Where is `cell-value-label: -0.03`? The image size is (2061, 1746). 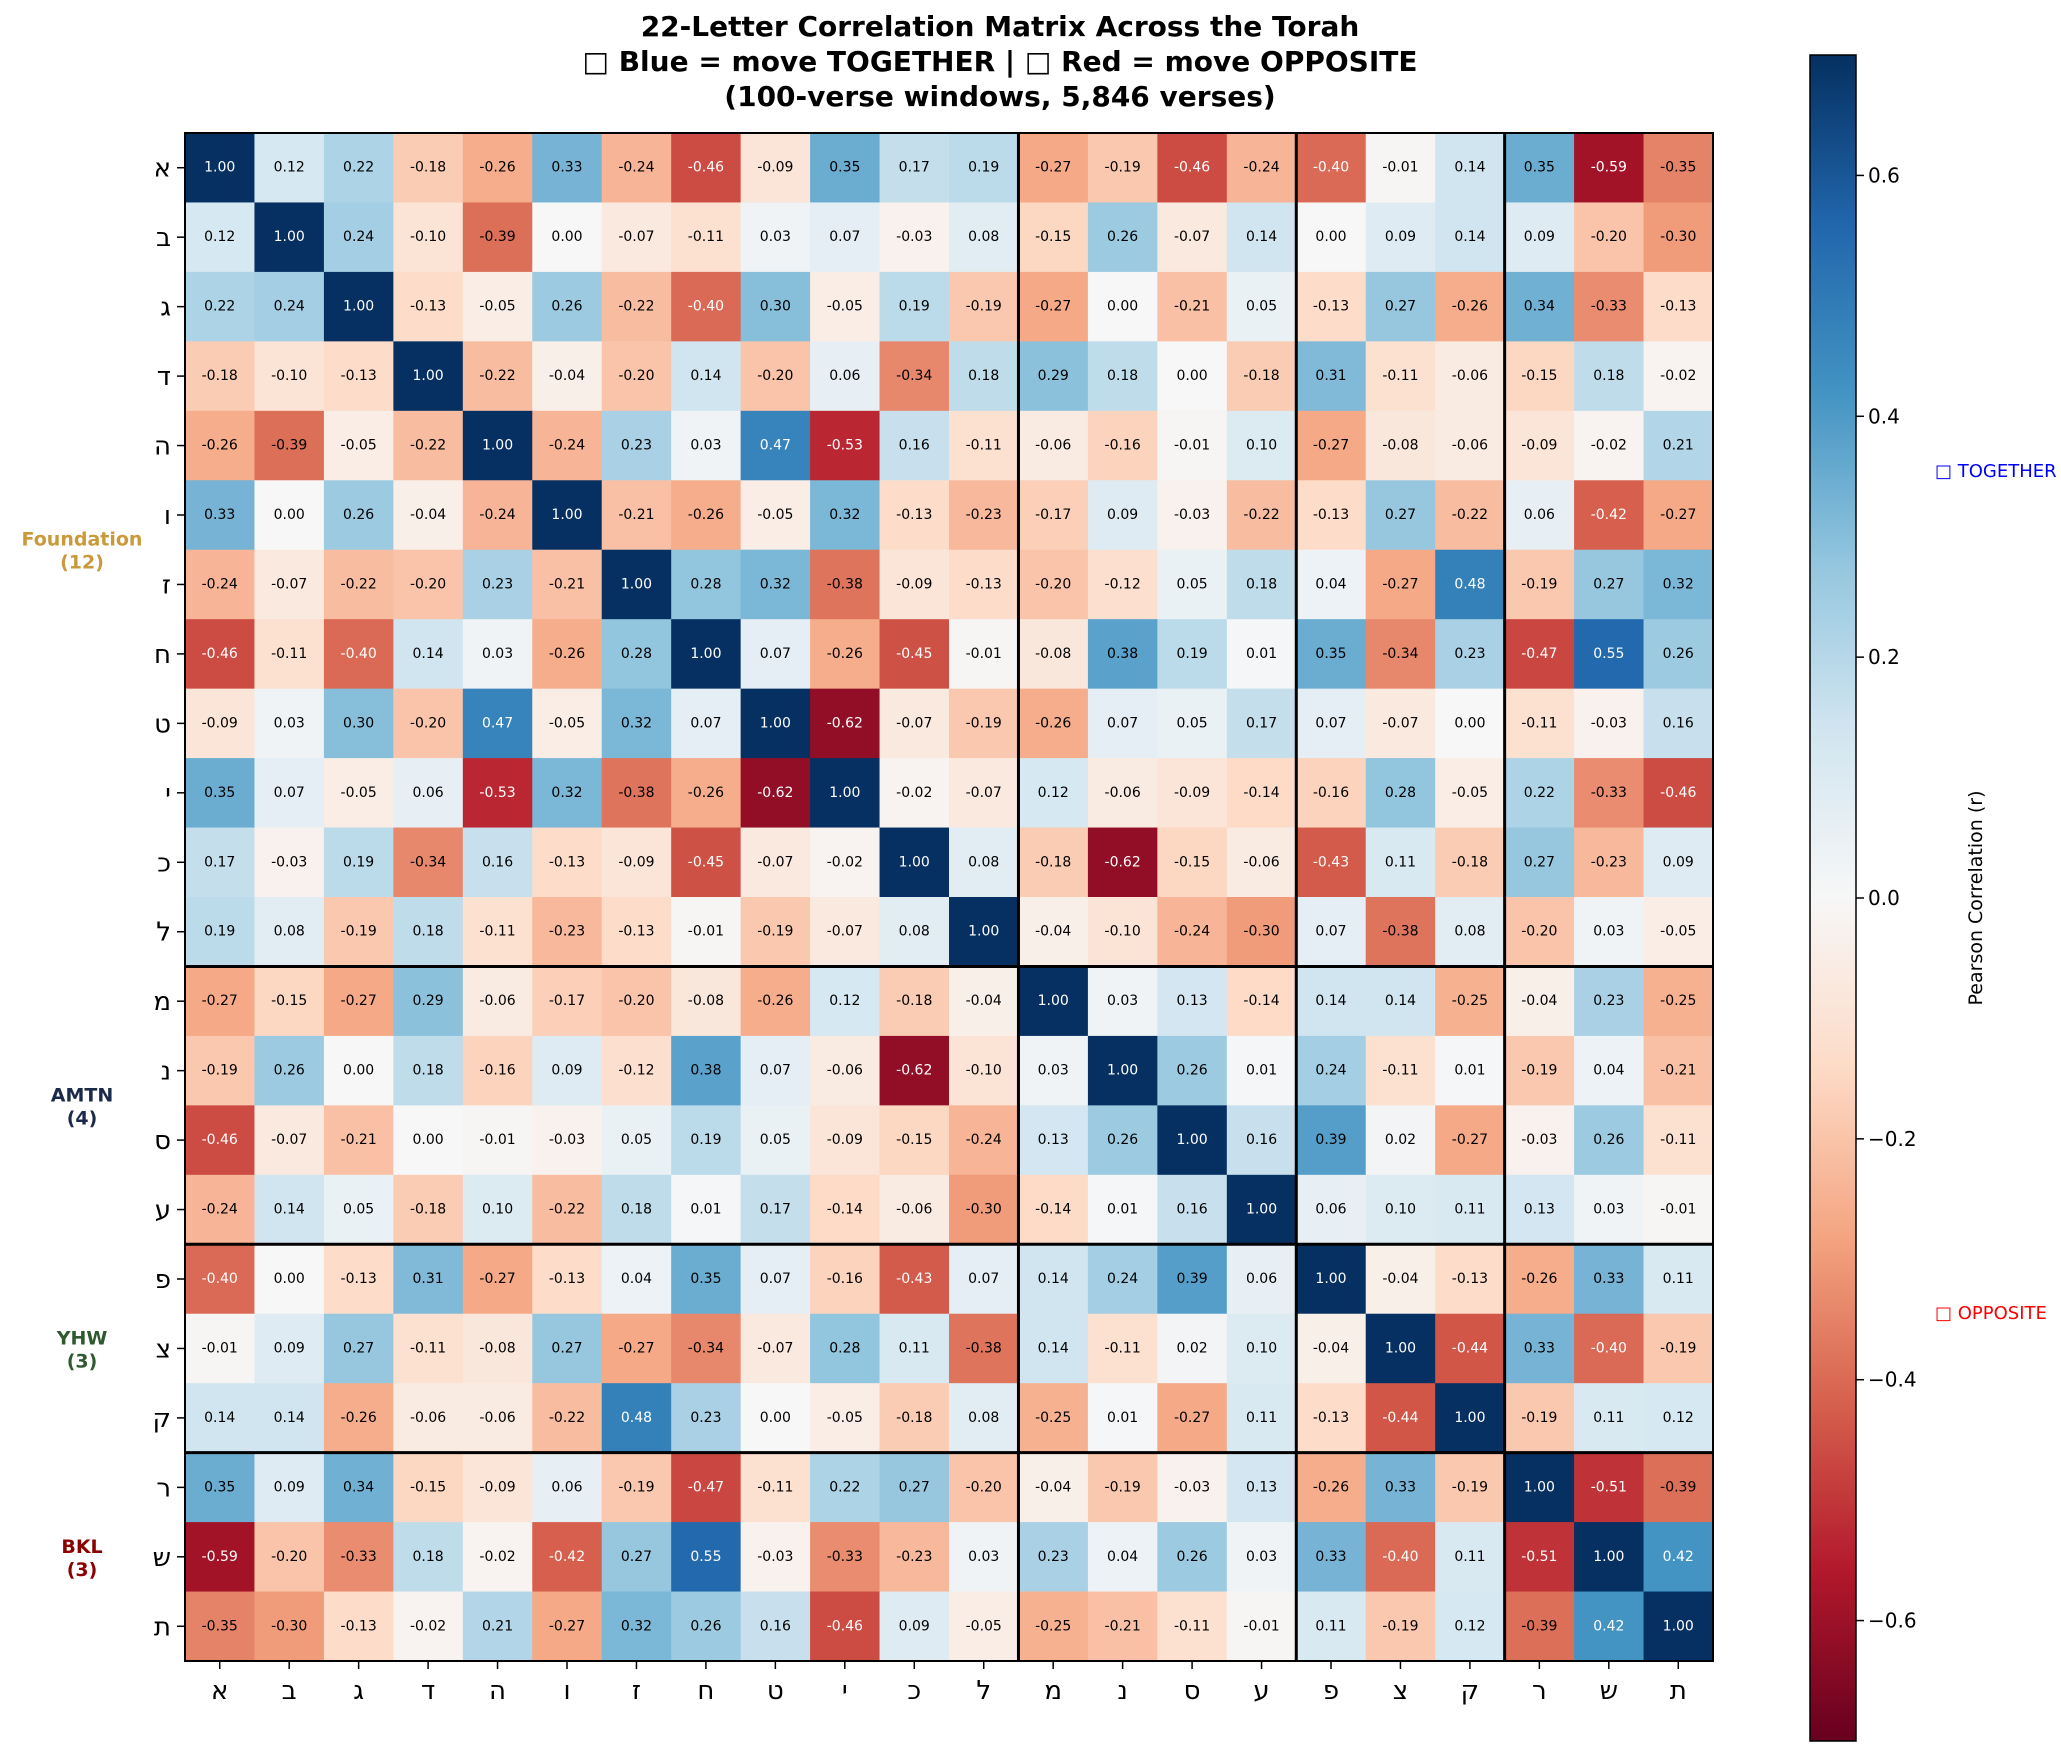 cell-value-label: -0.03 is located at coordinates (289, 862).